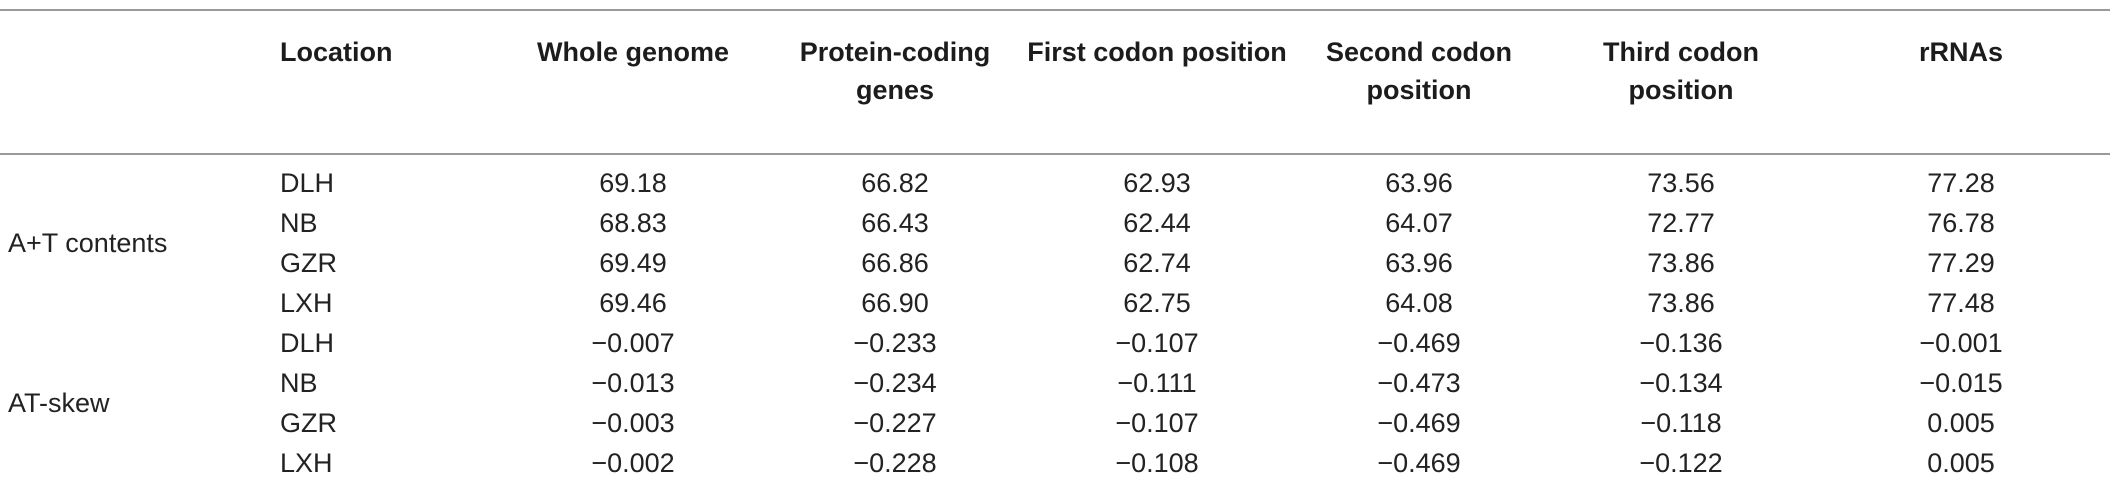 The image size is (2119, 483). Describe the element at coordinates (1055, 303) in the screenshot. I see `table-row: LXH 69.46 66.90 62.75 64.08 73.86 77.48` at that location.